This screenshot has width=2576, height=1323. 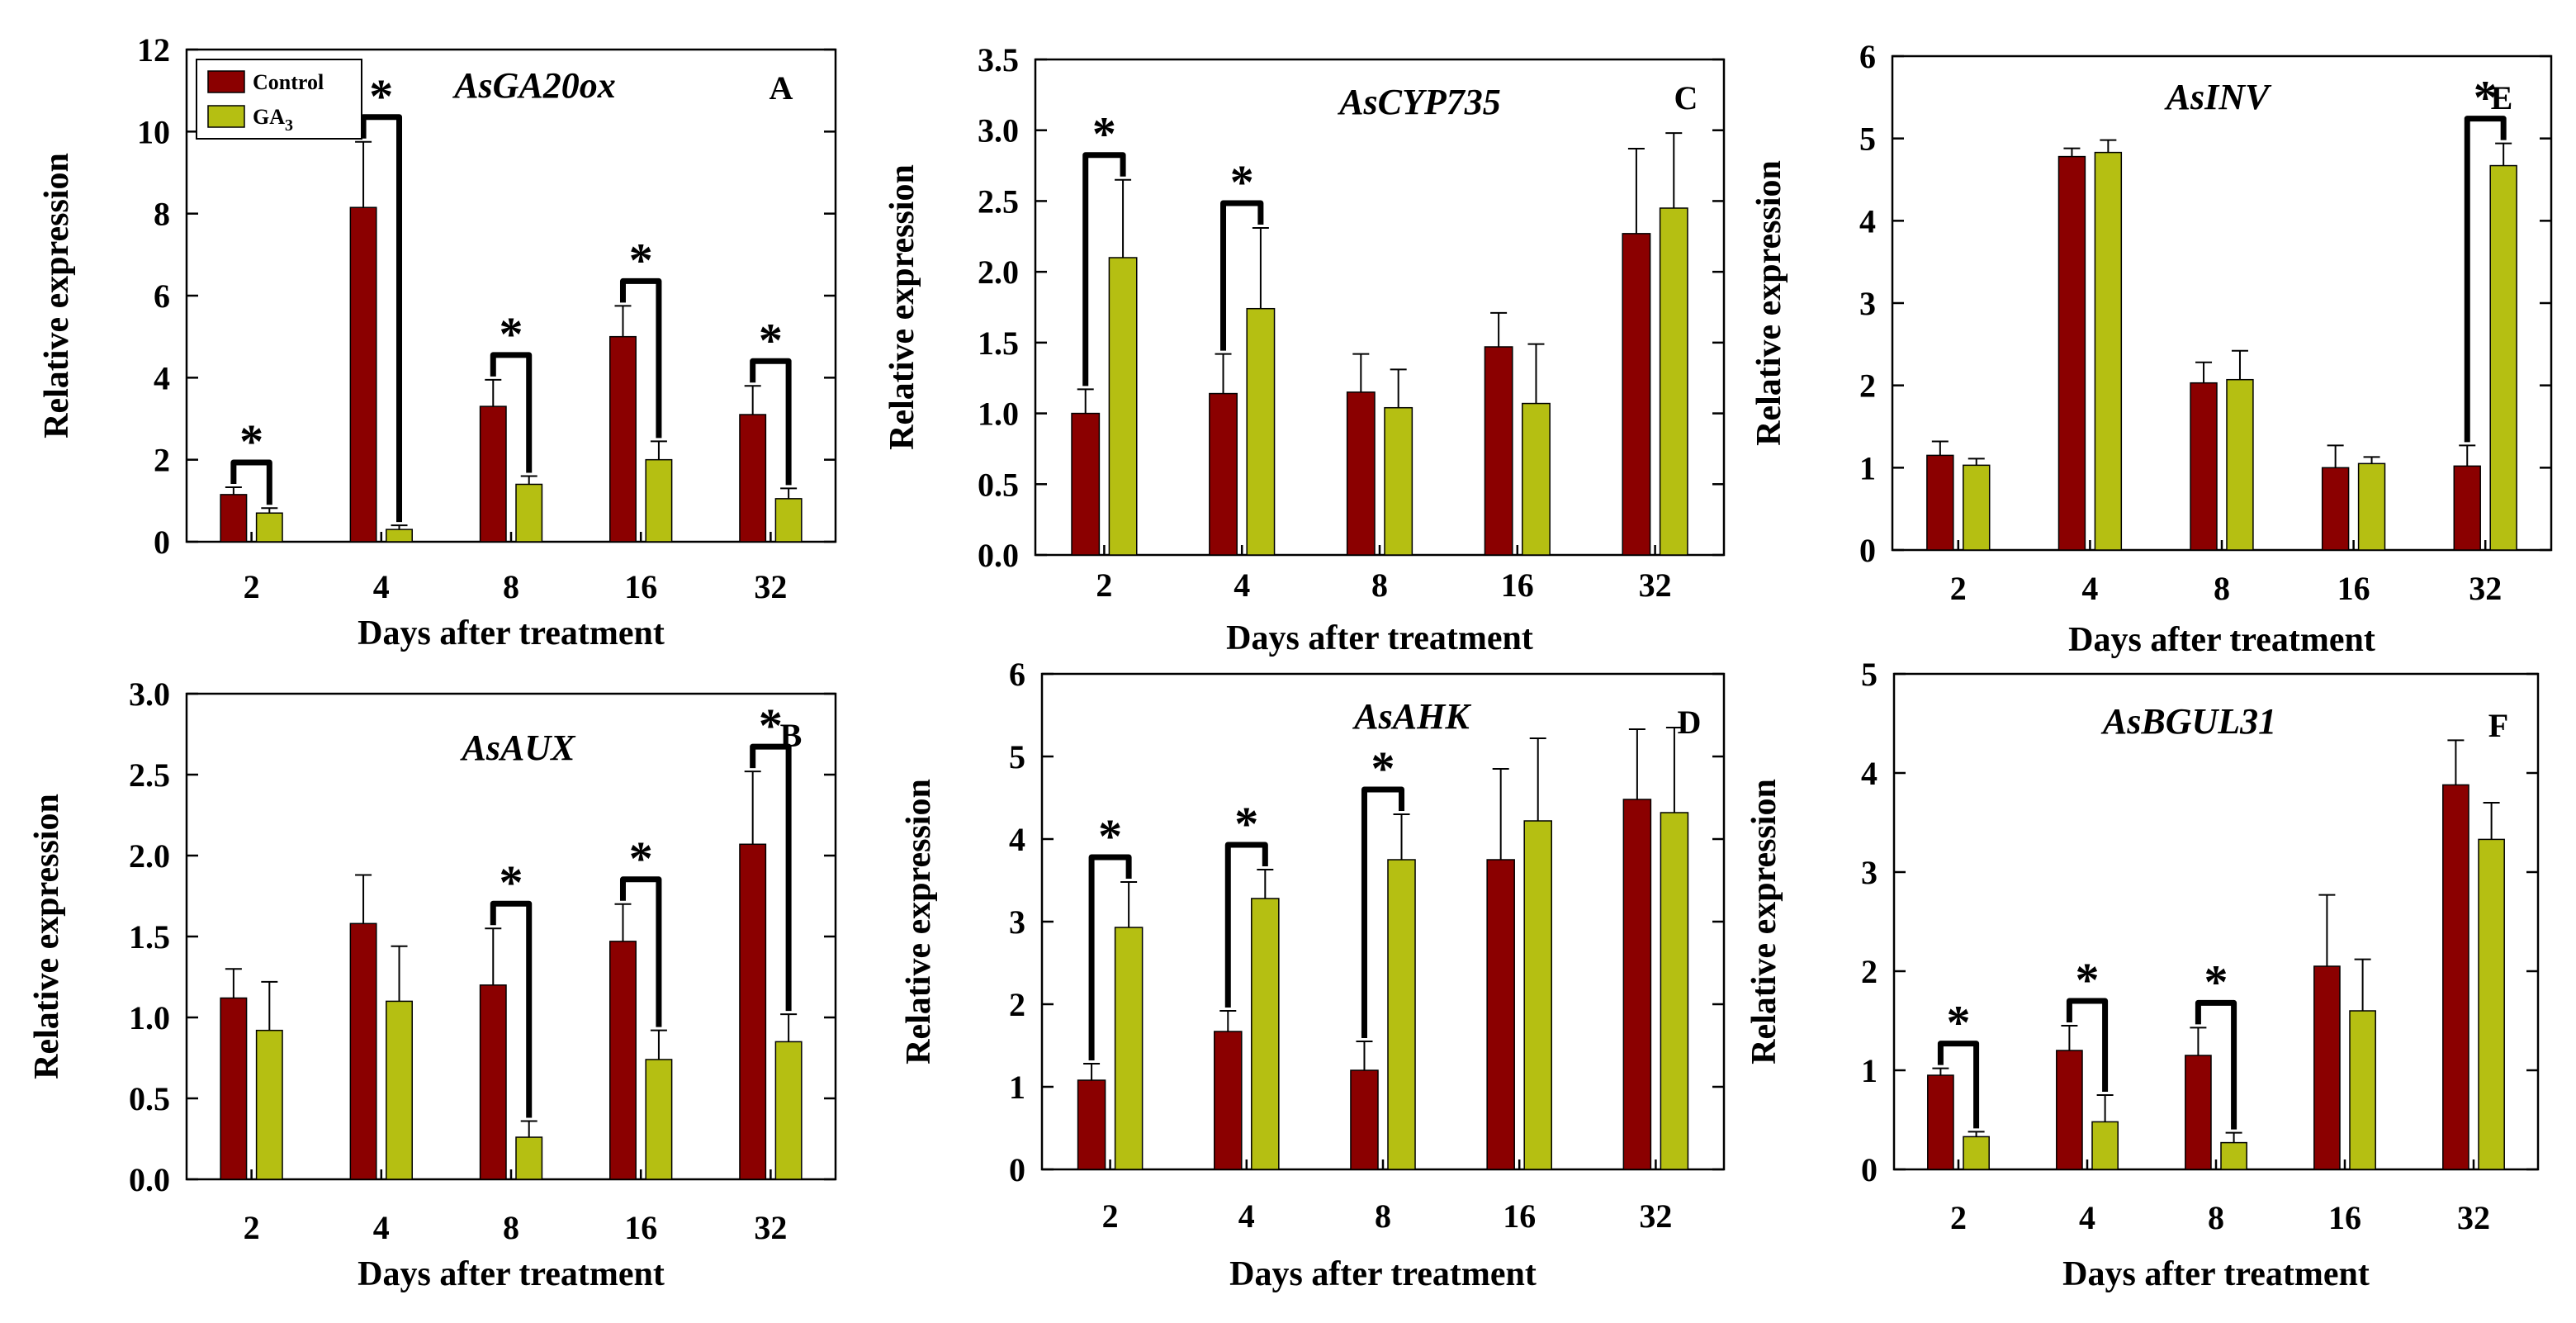 What do you see at coordinates (226, 117) in the screenshot?
I see `legend-swatch-ga3` at bounding box center [226, 117].